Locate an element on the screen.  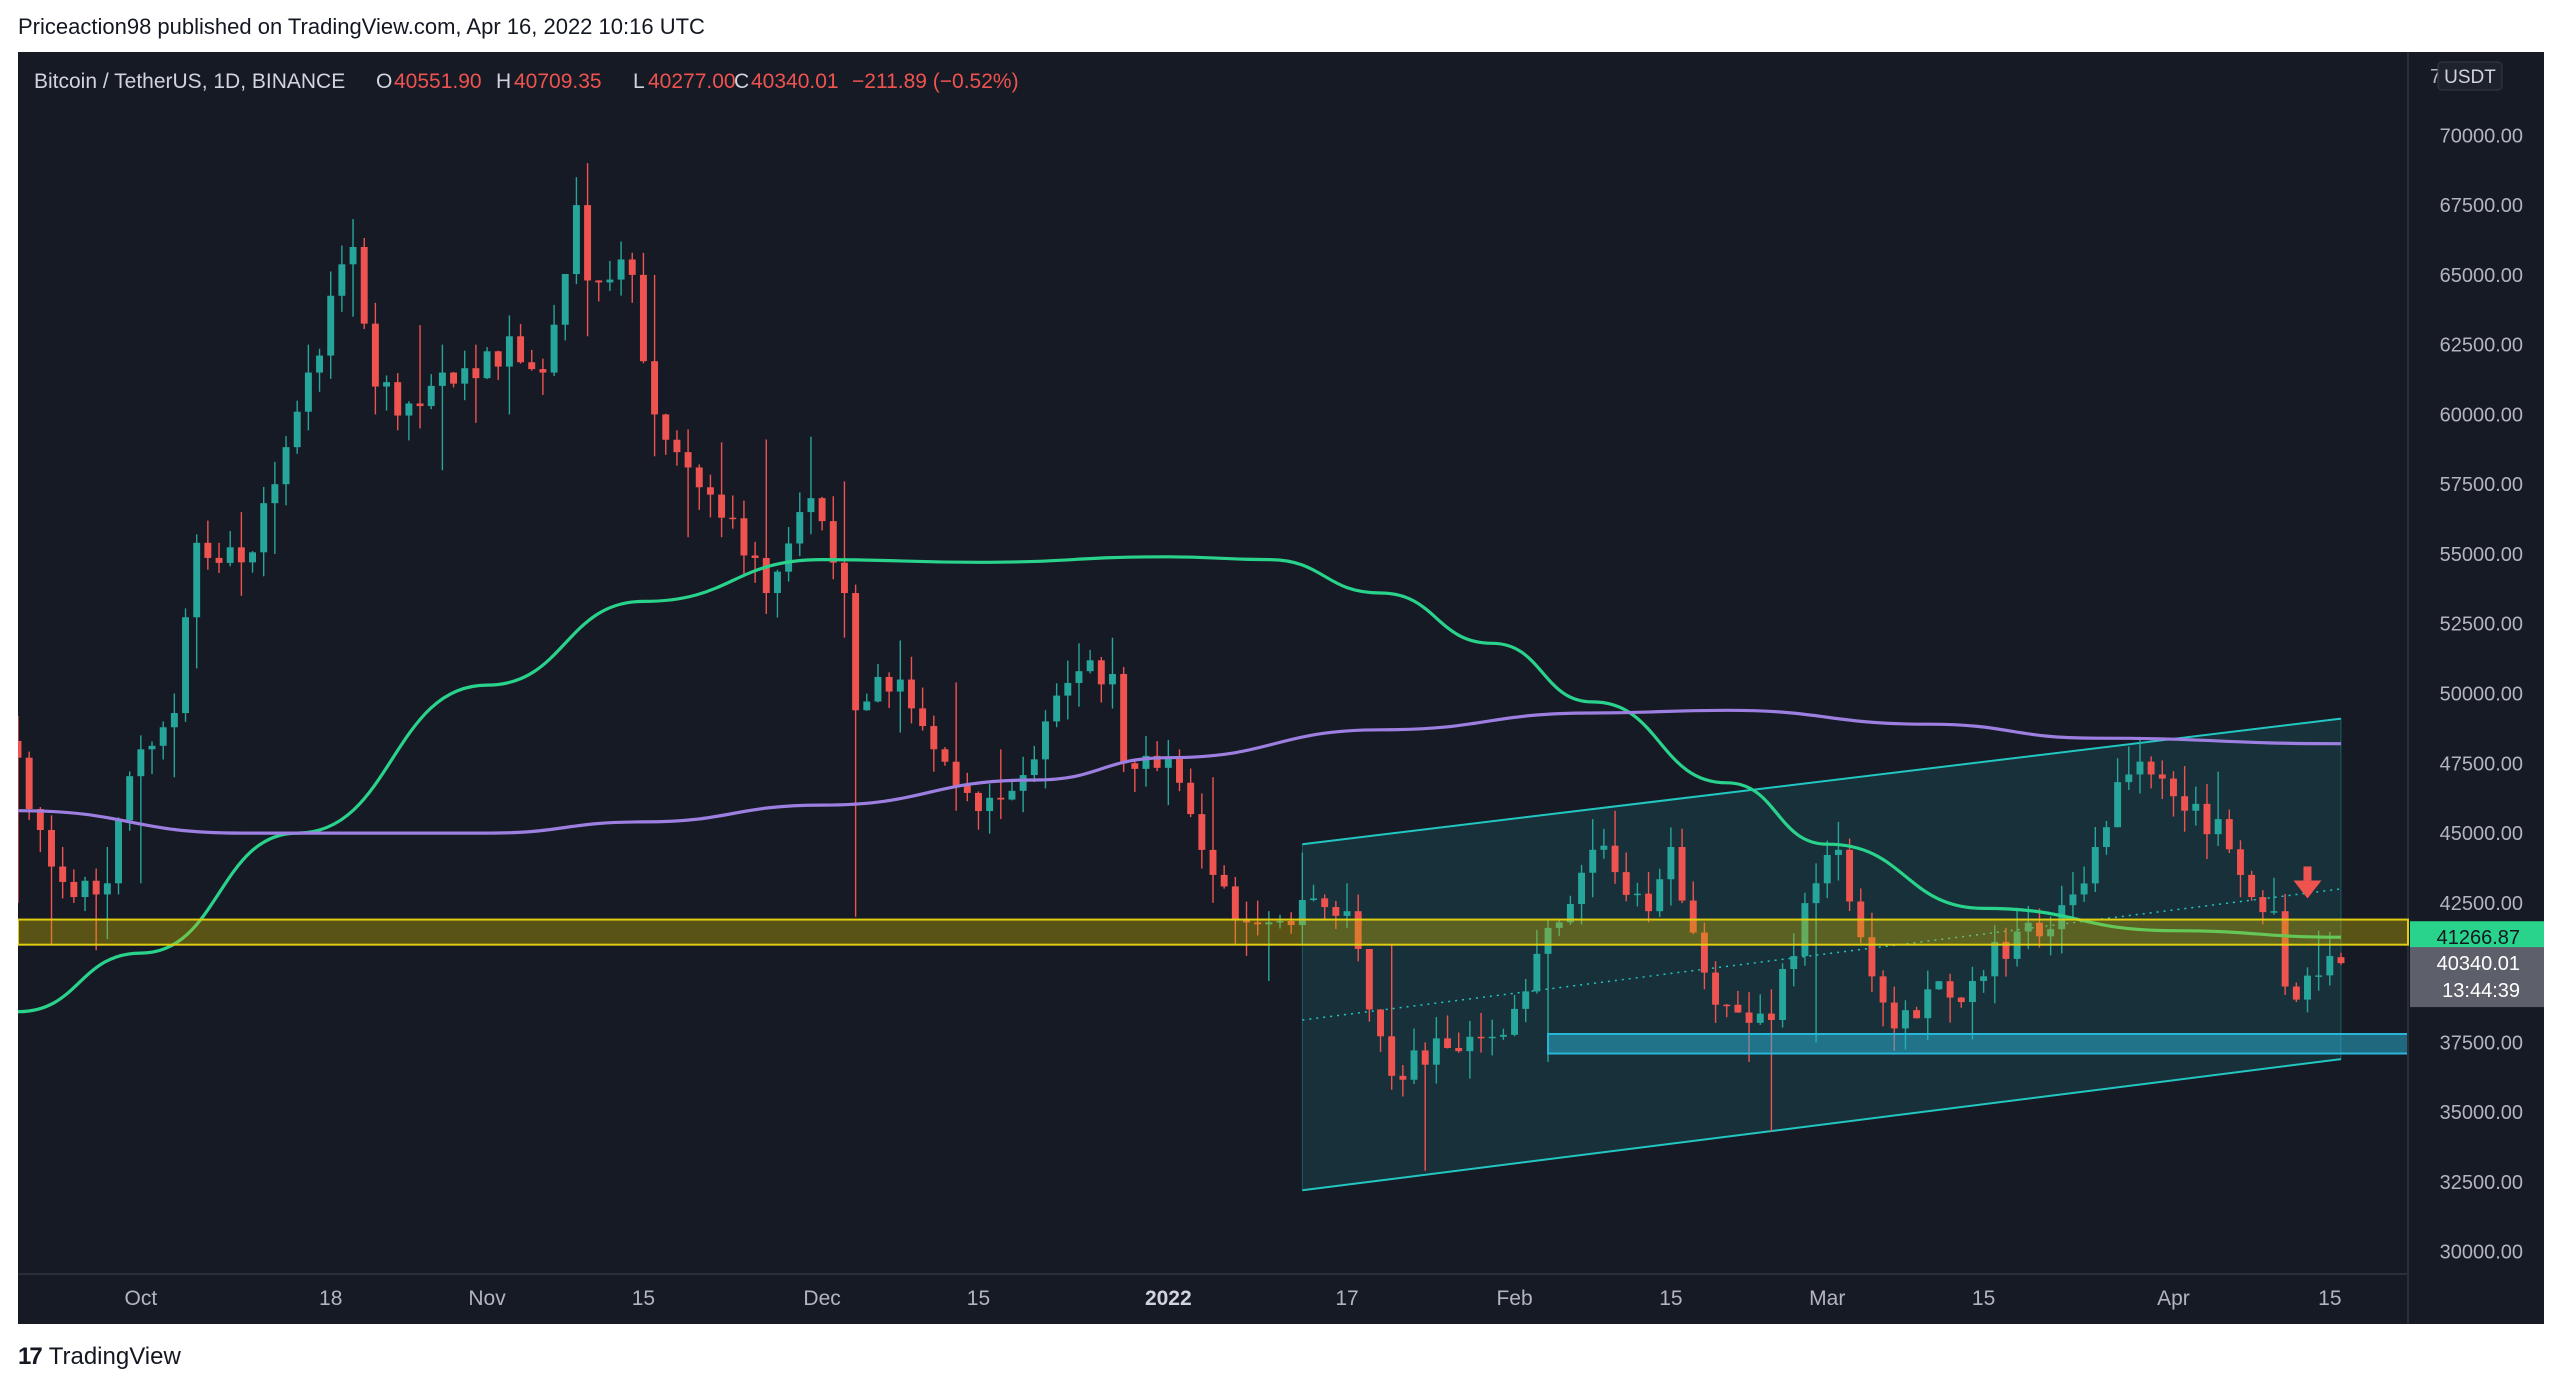
footer-brand: 17 TradingView is located at coordinates (99, 1357).